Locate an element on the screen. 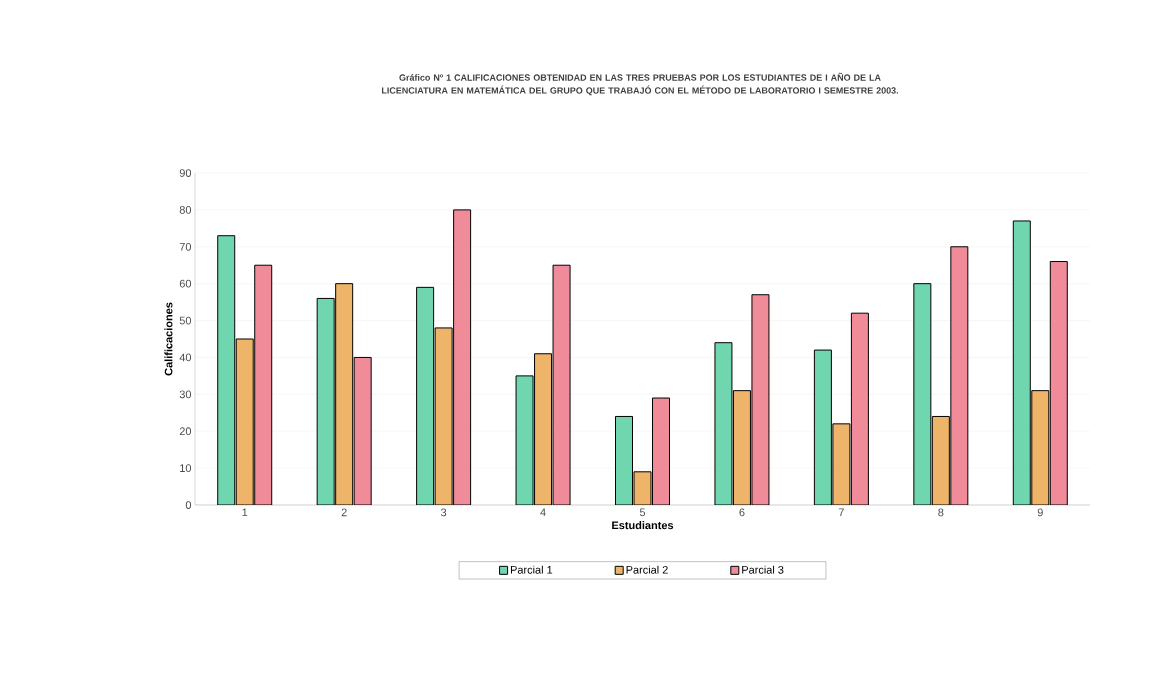 The image size is (1154, 681). x-tick-label: 5 is located at coordinates (642, 512).